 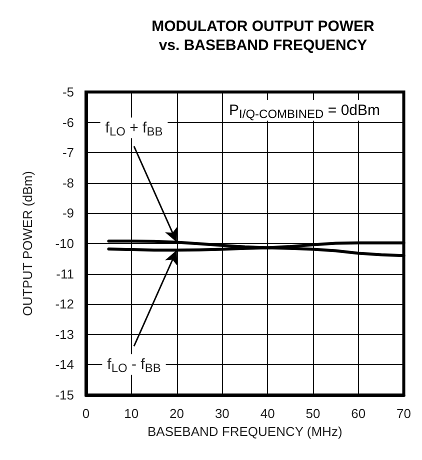 I want to click on x-tick-label: 30, so click(x=222, y=413).